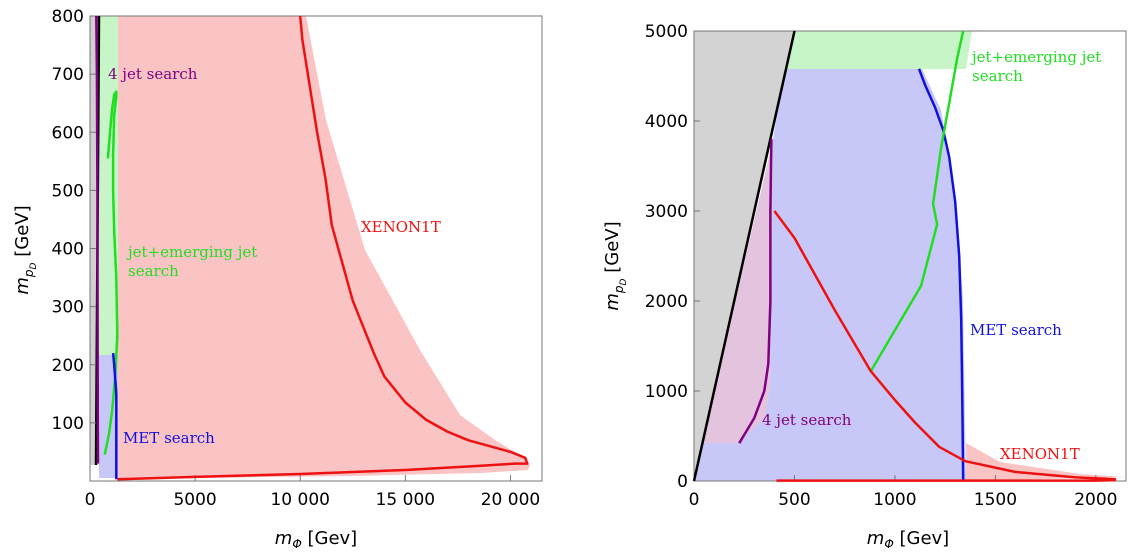 This screenshot has height=553, width=1140. I want to click on right-y-tick-label: 2000, so click(666, 302).